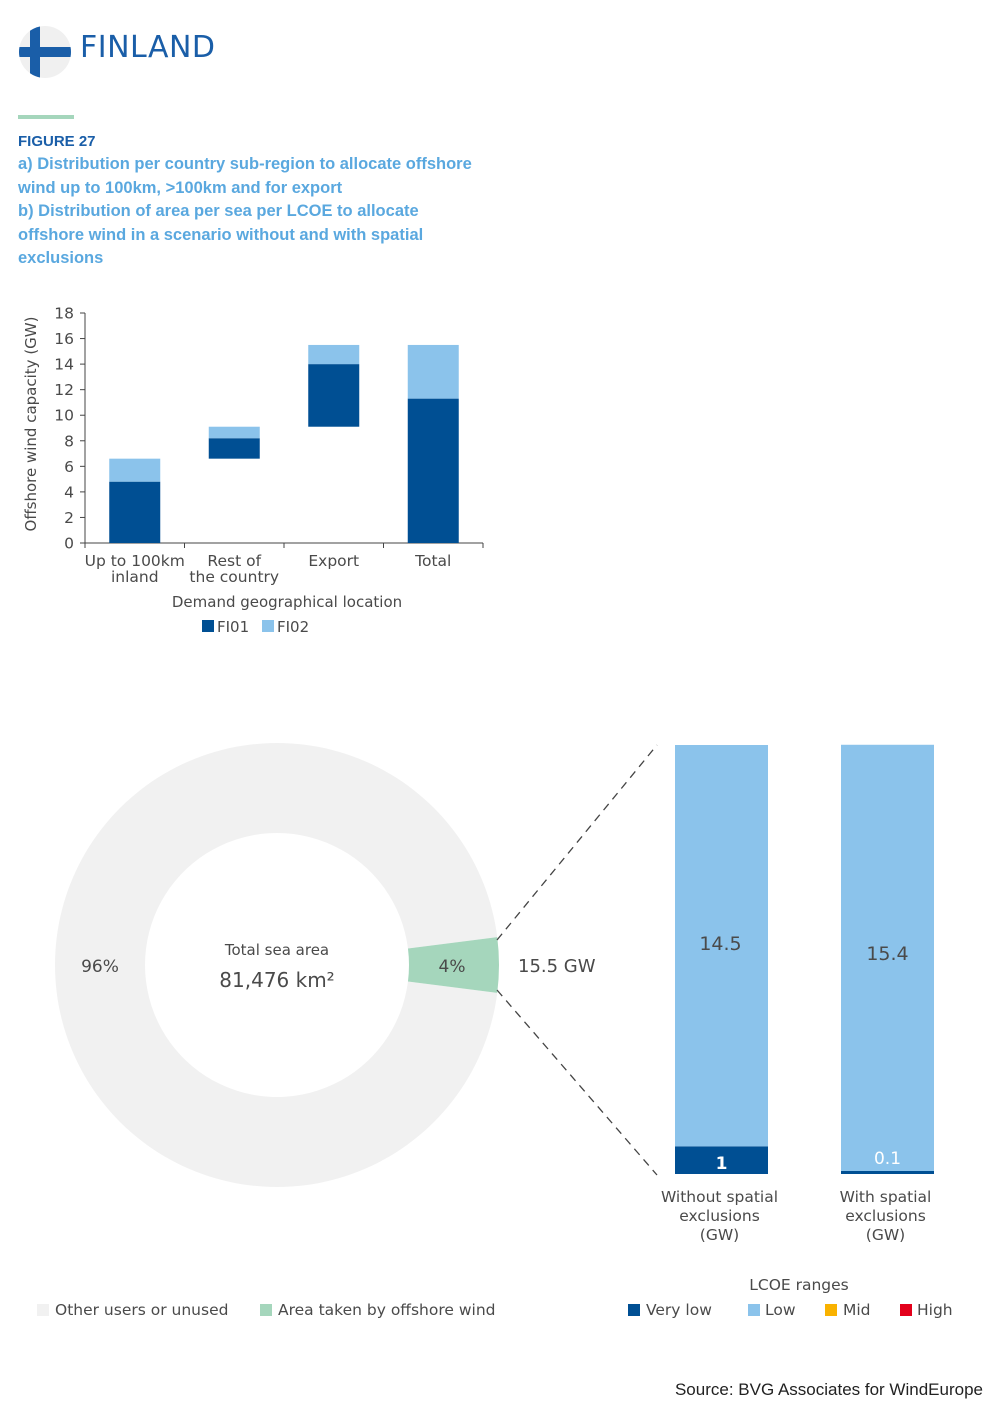 The image size is (1000, 1409). I want to click on source-note: Source: BVG Associates for WindEurope, so click(828, 1389).